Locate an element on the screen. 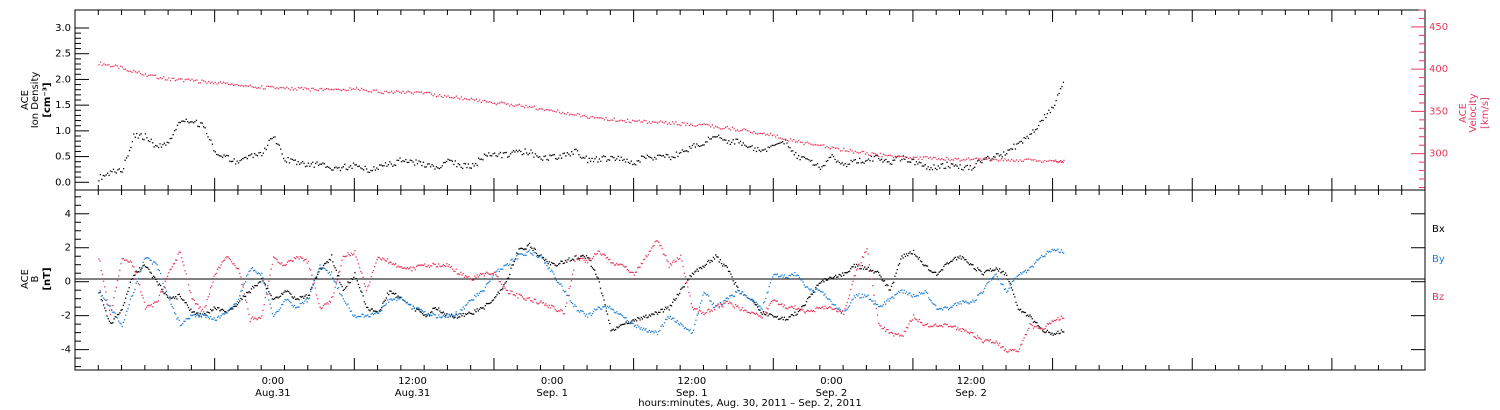  density-tick-label: 2.5 is located at coordinates (63, 54).